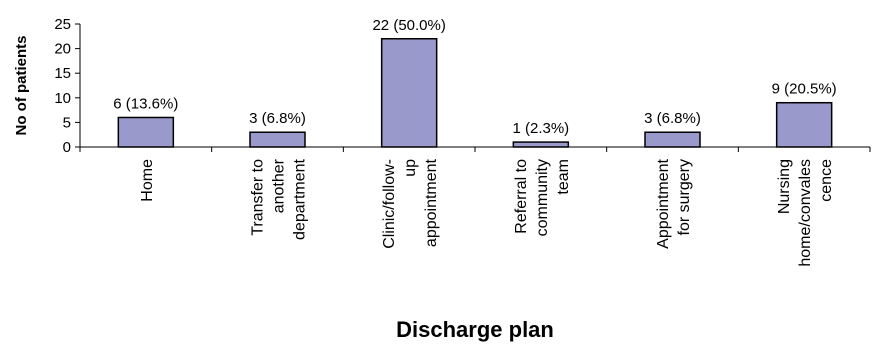 Image resolution: width=875 pixels, height=345 pixels. Describe the element at coordinates (663, 203) in the screenshot. I see `x-category-line: Appointment` at that location.